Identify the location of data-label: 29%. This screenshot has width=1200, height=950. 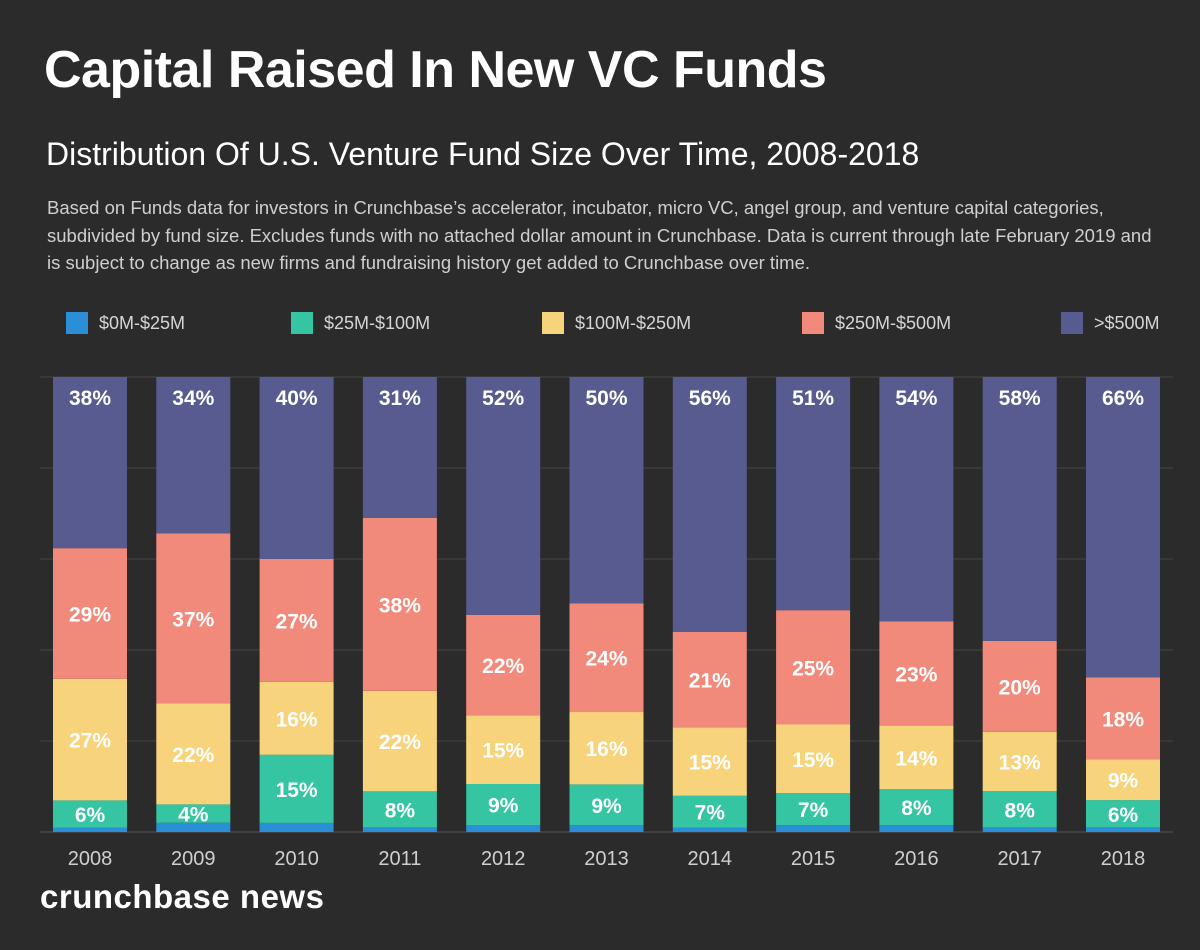
(90, 615).